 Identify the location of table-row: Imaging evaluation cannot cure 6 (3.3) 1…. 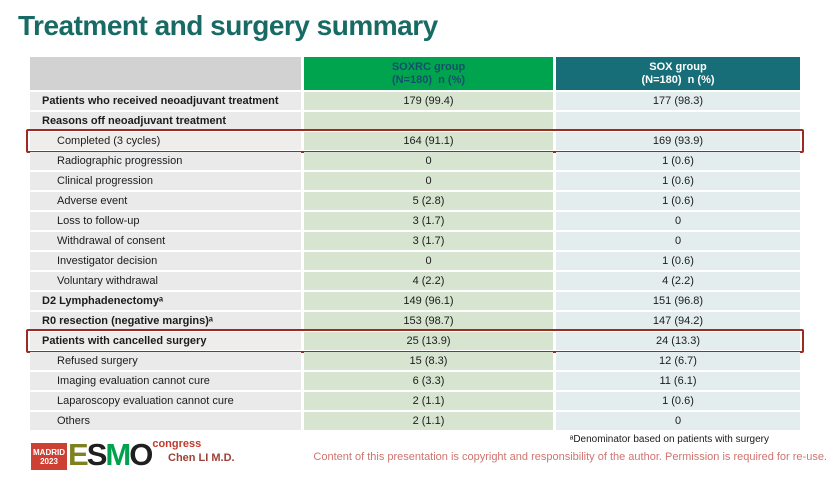
(415, 381).